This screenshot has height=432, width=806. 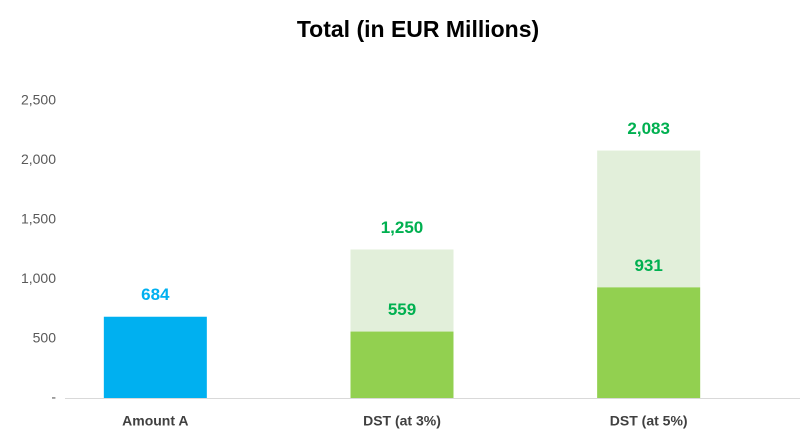 I want to click on chart-title: Total (in EUR Millions), so click(x=418, y=29).